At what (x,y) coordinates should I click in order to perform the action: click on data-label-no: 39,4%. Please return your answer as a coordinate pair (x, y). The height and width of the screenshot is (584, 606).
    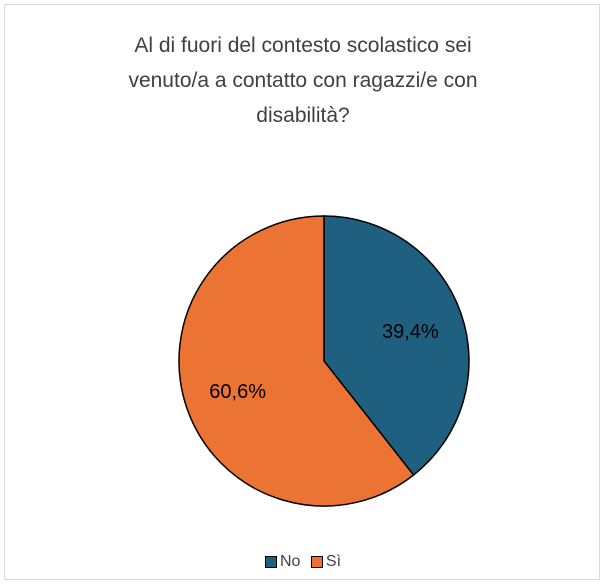
    Looking at the image, I should click on (410, 332).